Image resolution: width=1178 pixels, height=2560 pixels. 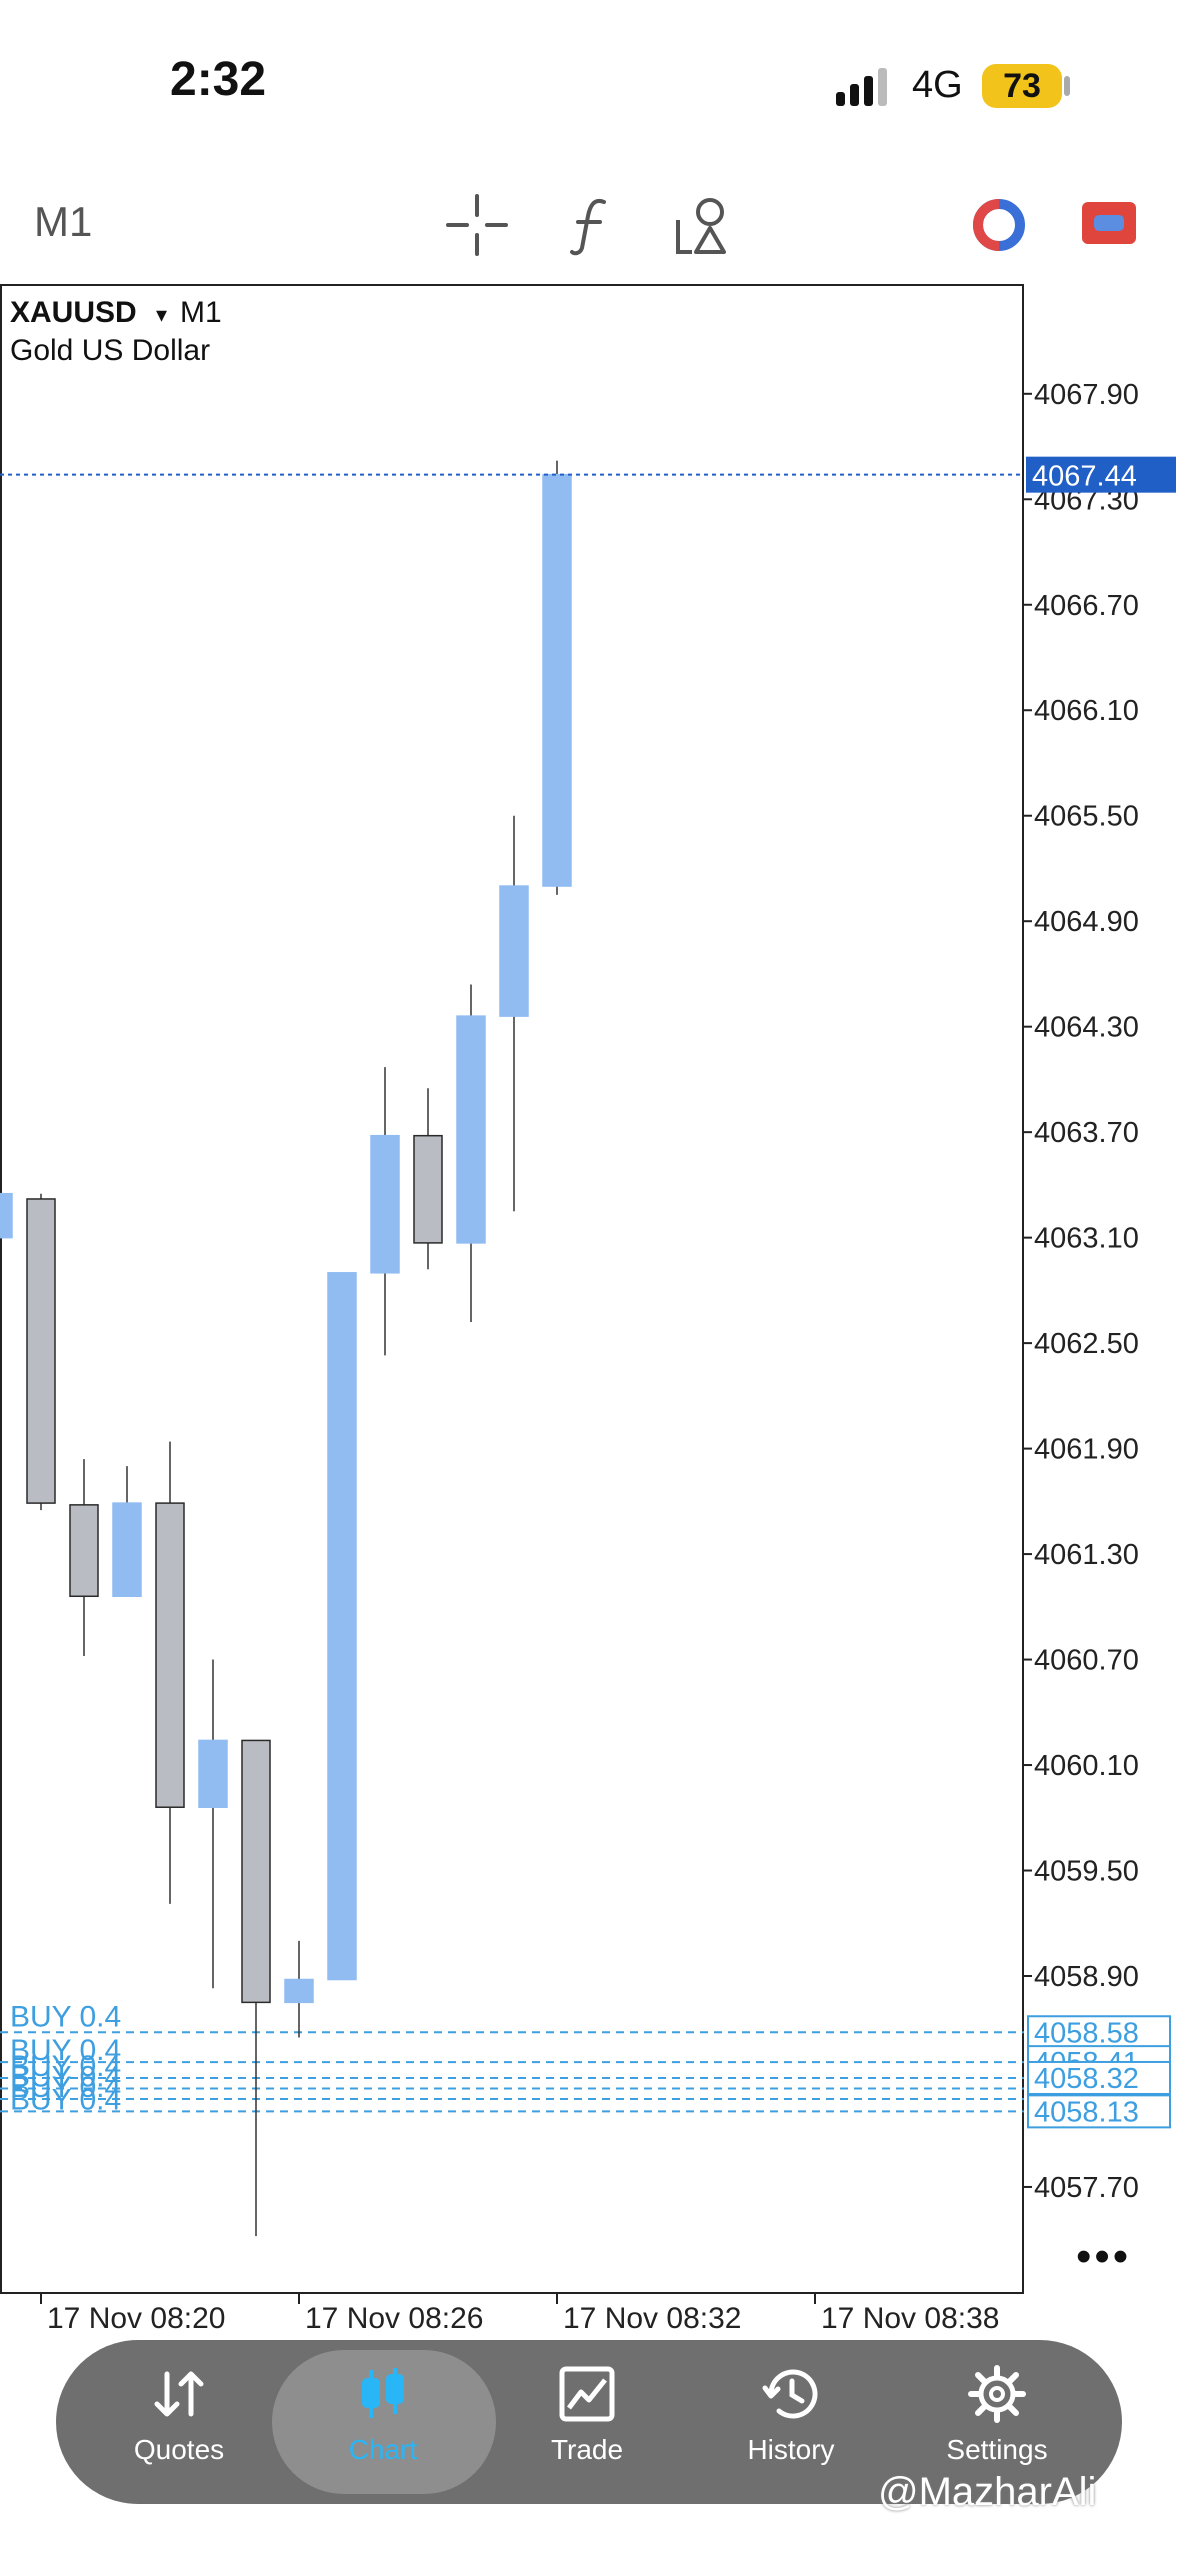 What do you see at coordinates (791, 2424) in the screenshot?
I see `nav-history: History` at bounding box center [791, 2424].